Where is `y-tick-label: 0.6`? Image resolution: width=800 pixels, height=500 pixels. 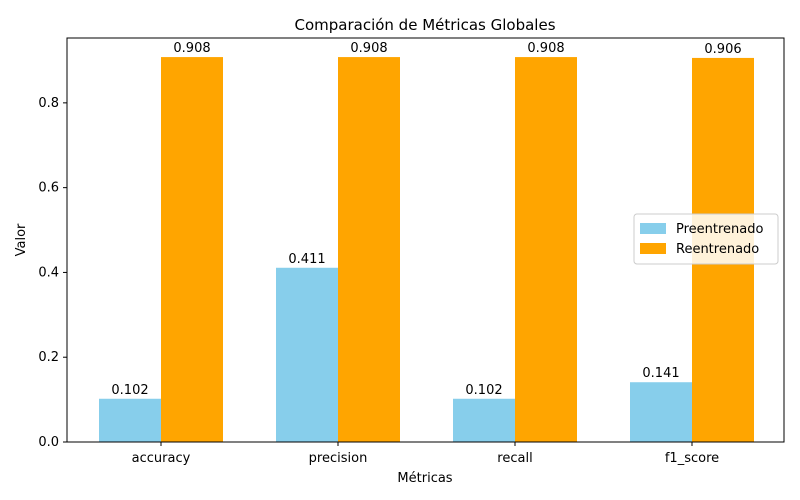 y-tick-label: 0.6 is located at coordinates (48, 188).